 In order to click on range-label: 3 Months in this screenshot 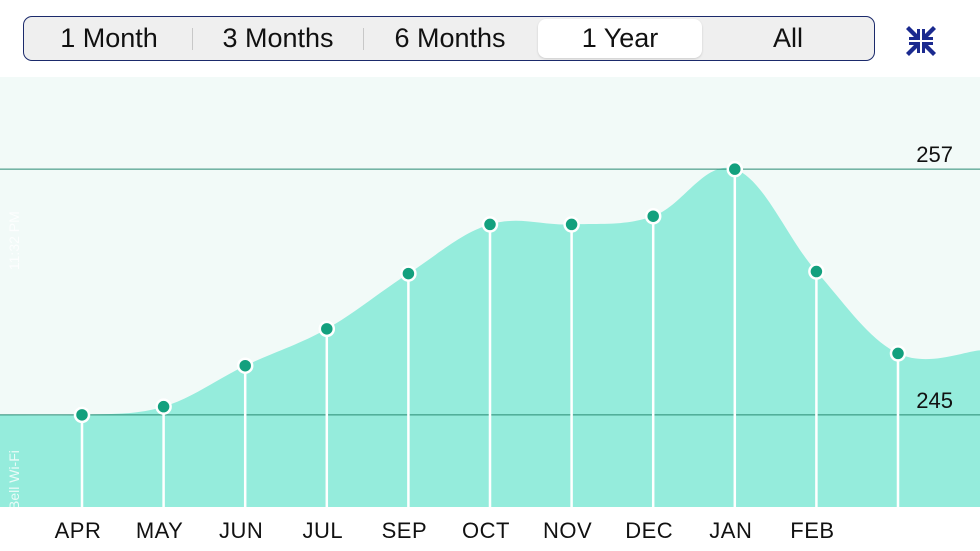, I will do `click(278, 38)`.